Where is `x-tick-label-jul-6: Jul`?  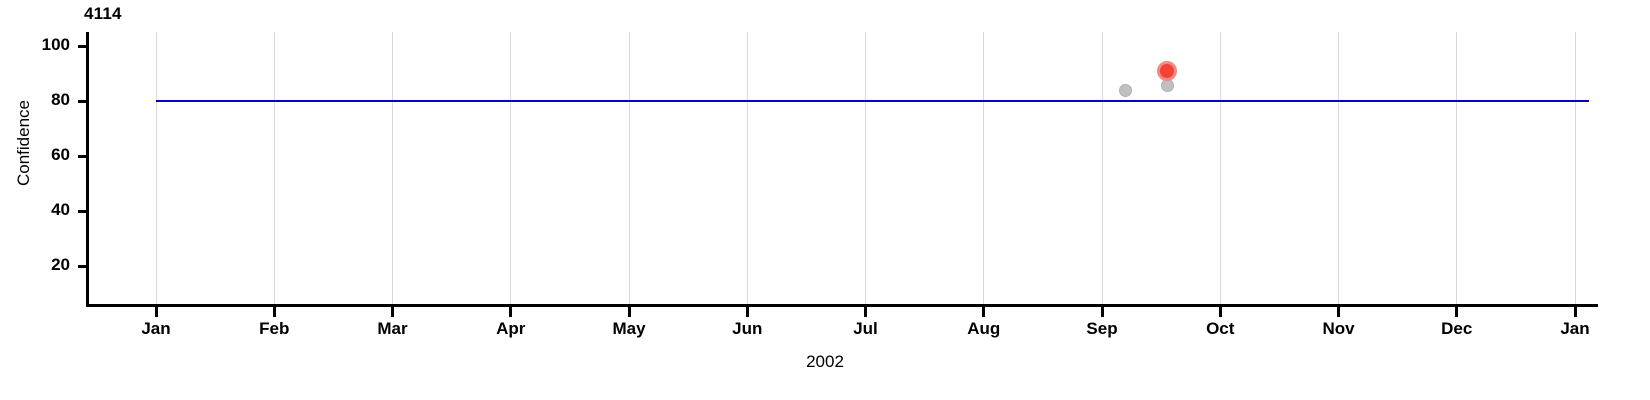 x-tick-label-jul-6: Jul is located at coordinates (865, 328).